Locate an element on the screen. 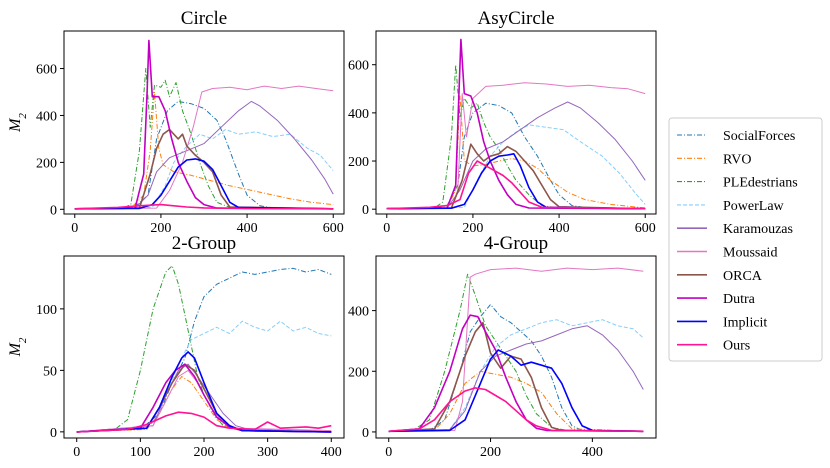  panel-title: Circle is located at coordinates (204, 18).